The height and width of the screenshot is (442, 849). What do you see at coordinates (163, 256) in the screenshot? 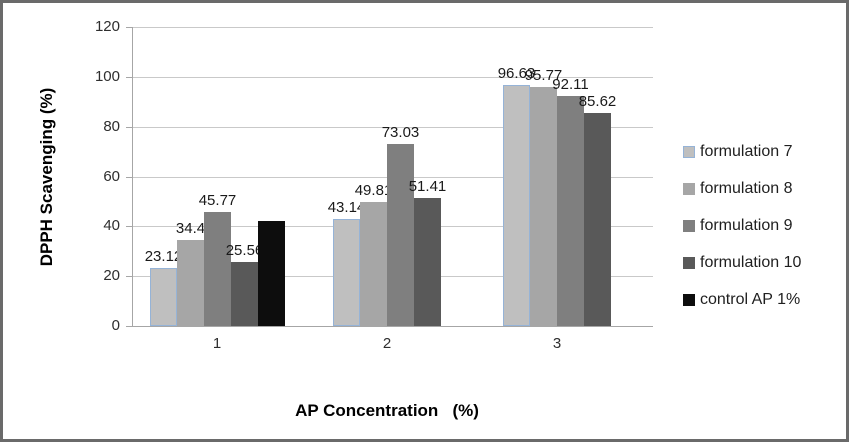
I see `bar-label: 23.12` at bounding box center [163, 256].